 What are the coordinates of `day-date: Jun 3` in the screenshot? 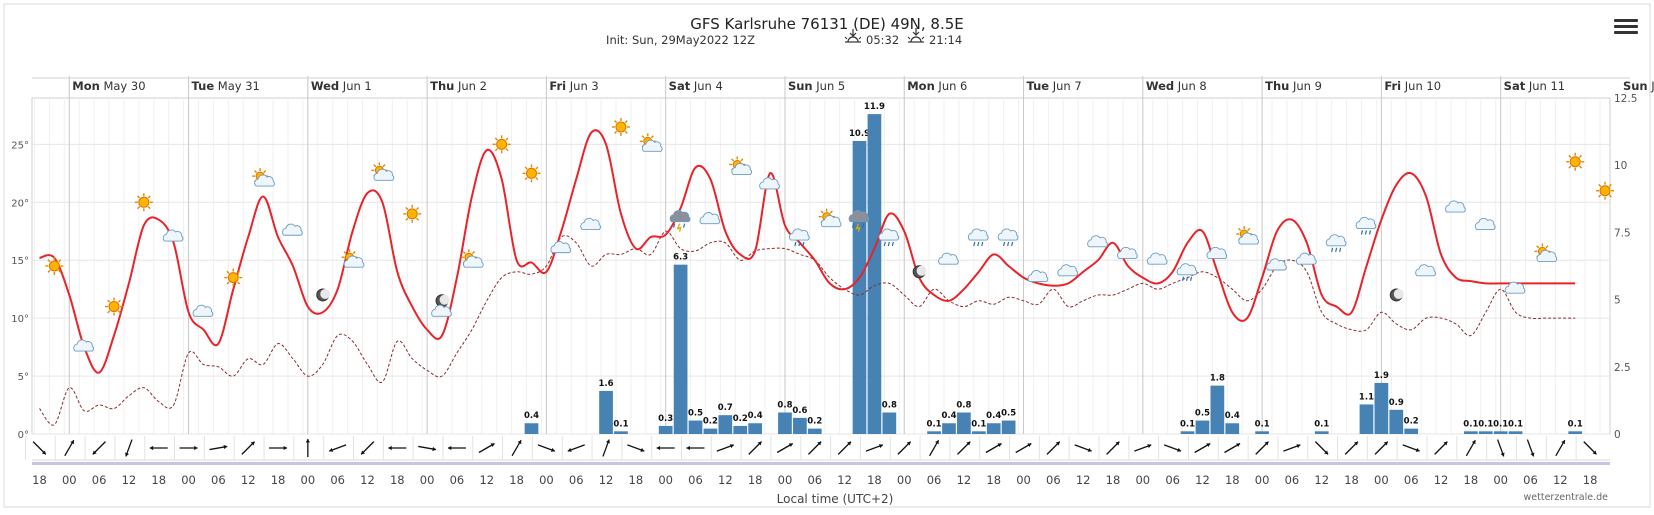 It's located at (582, 86).